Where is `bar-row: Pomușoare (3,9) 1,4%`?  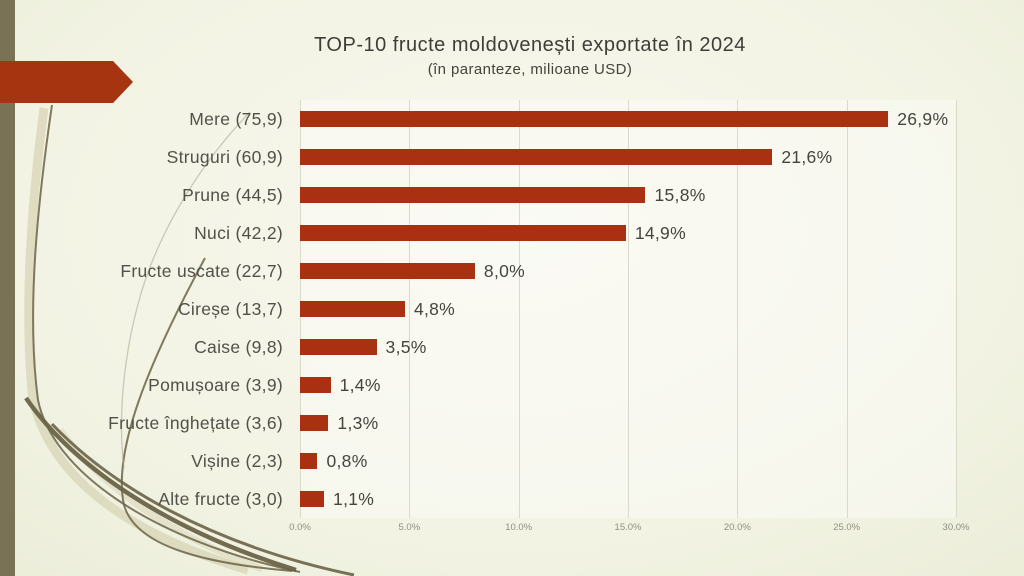 bar-row: Pomușoare (3,9) 1,4% is located at coordinates (495, 385).